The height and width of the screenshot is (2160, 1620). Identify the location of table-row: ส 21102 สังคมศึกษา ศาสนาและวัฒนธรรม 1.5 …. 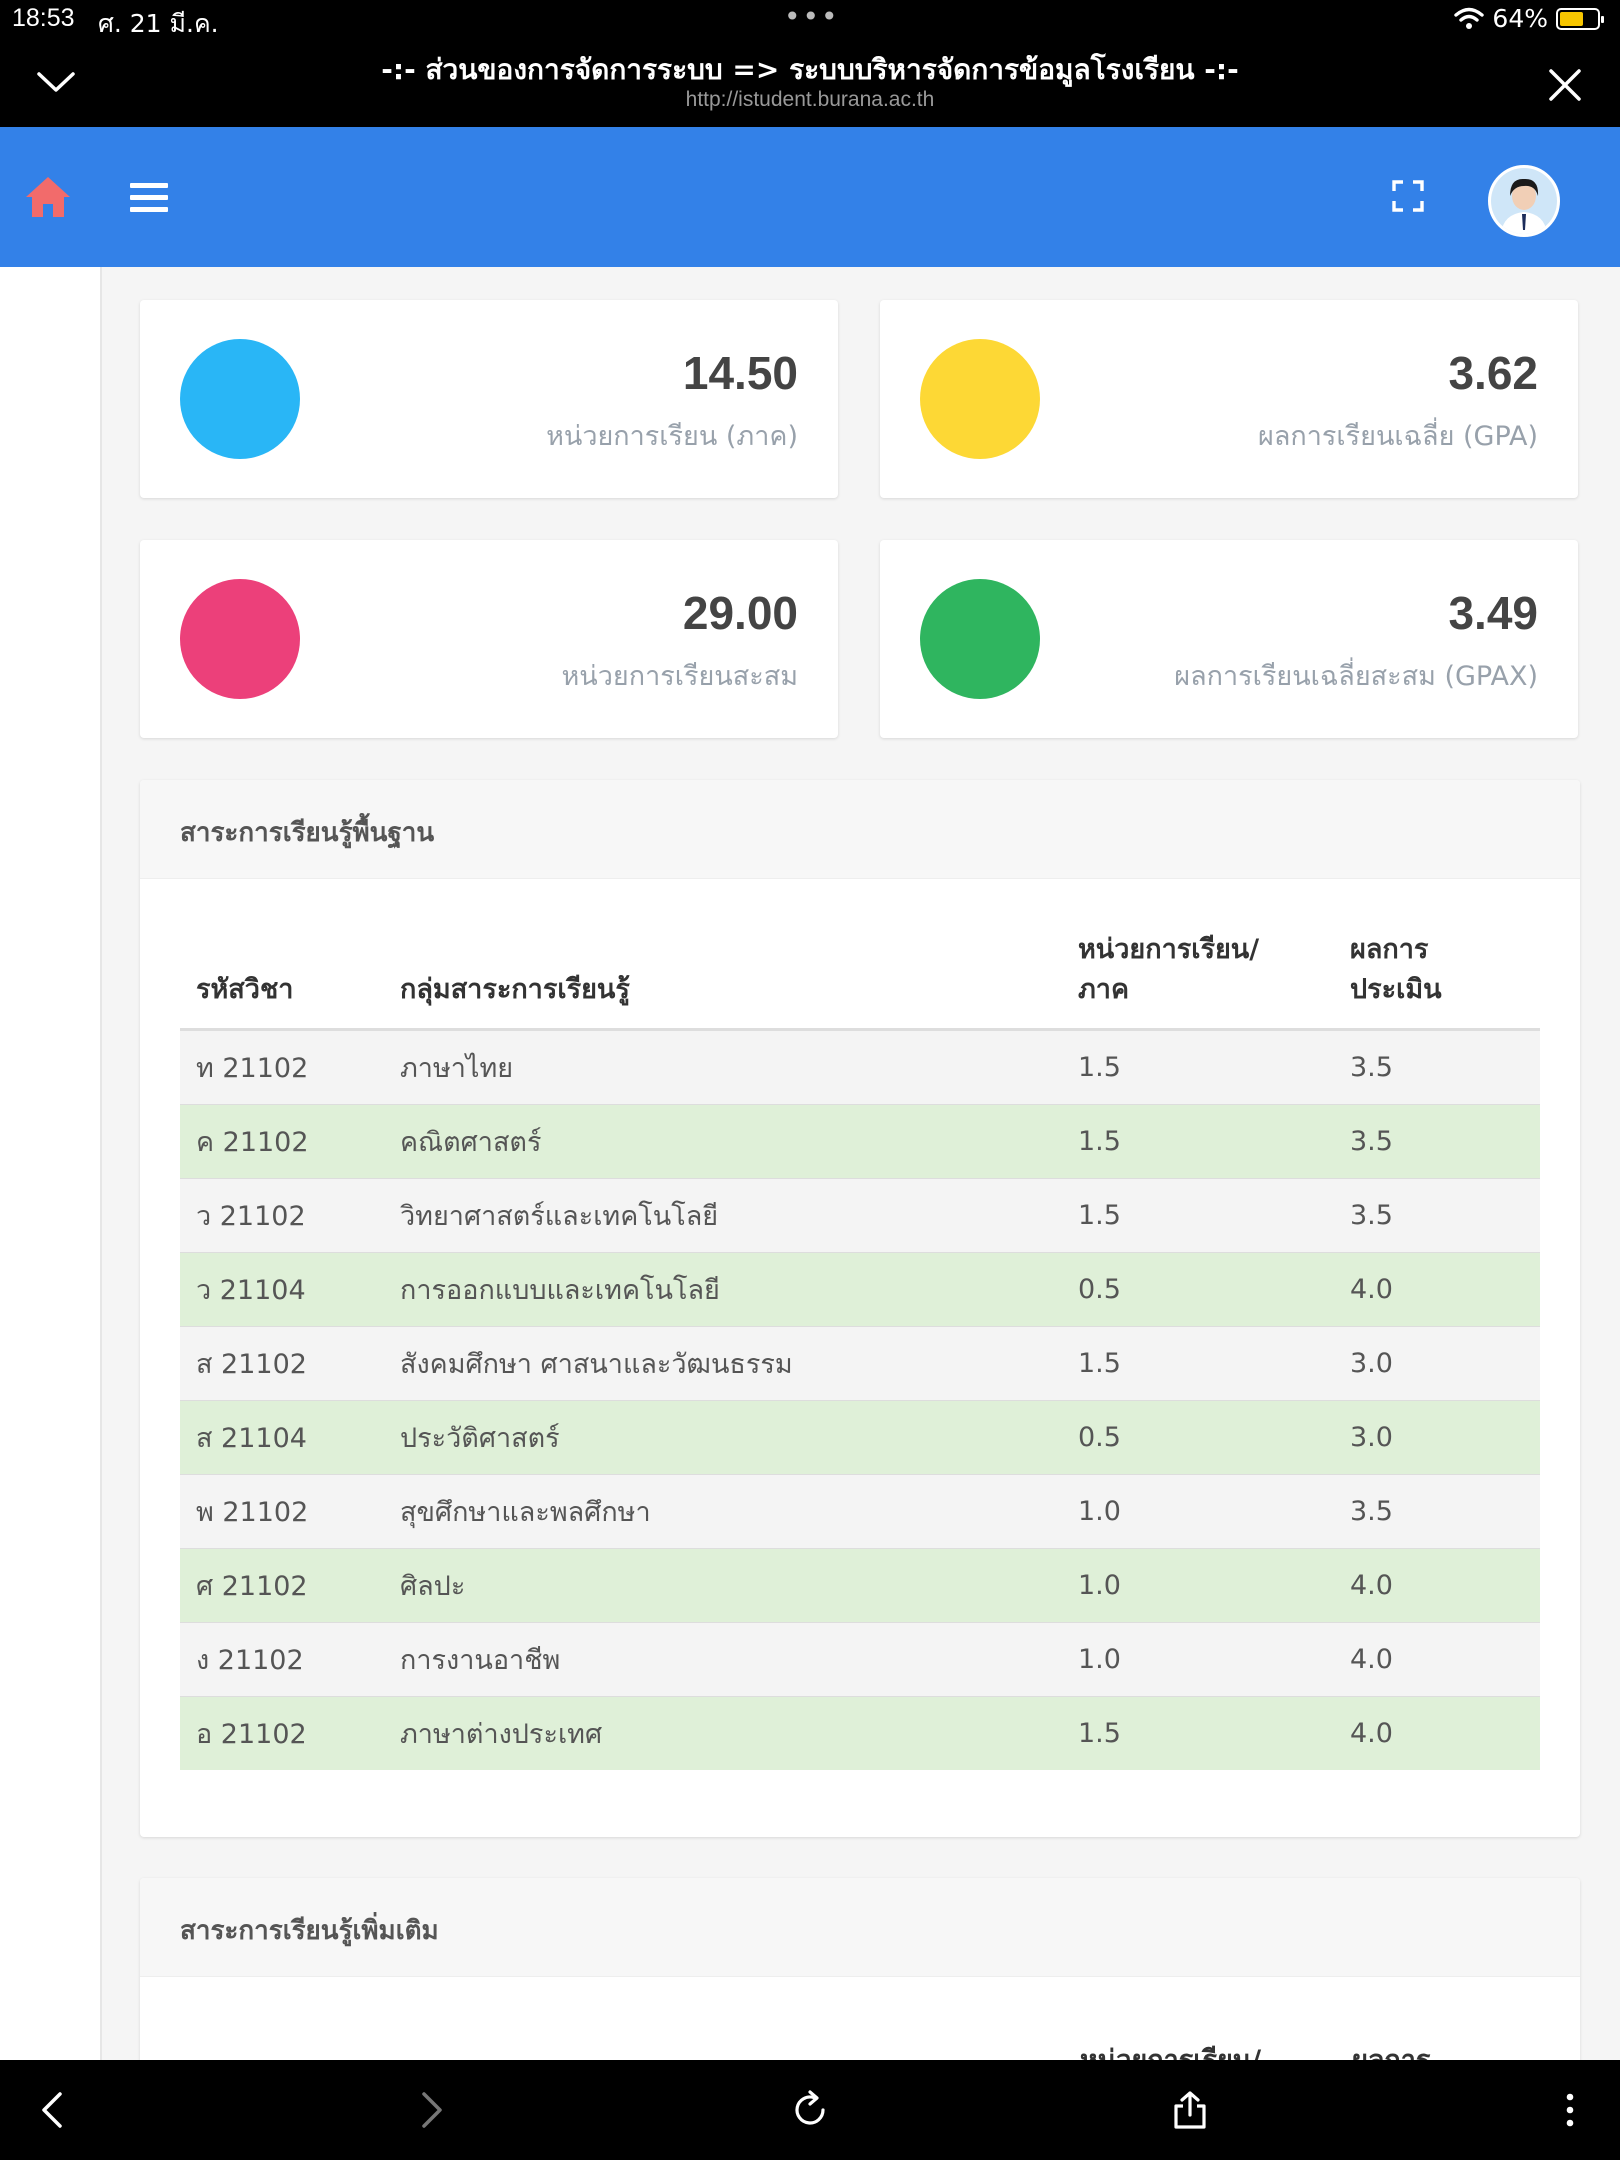
(860, 1363).